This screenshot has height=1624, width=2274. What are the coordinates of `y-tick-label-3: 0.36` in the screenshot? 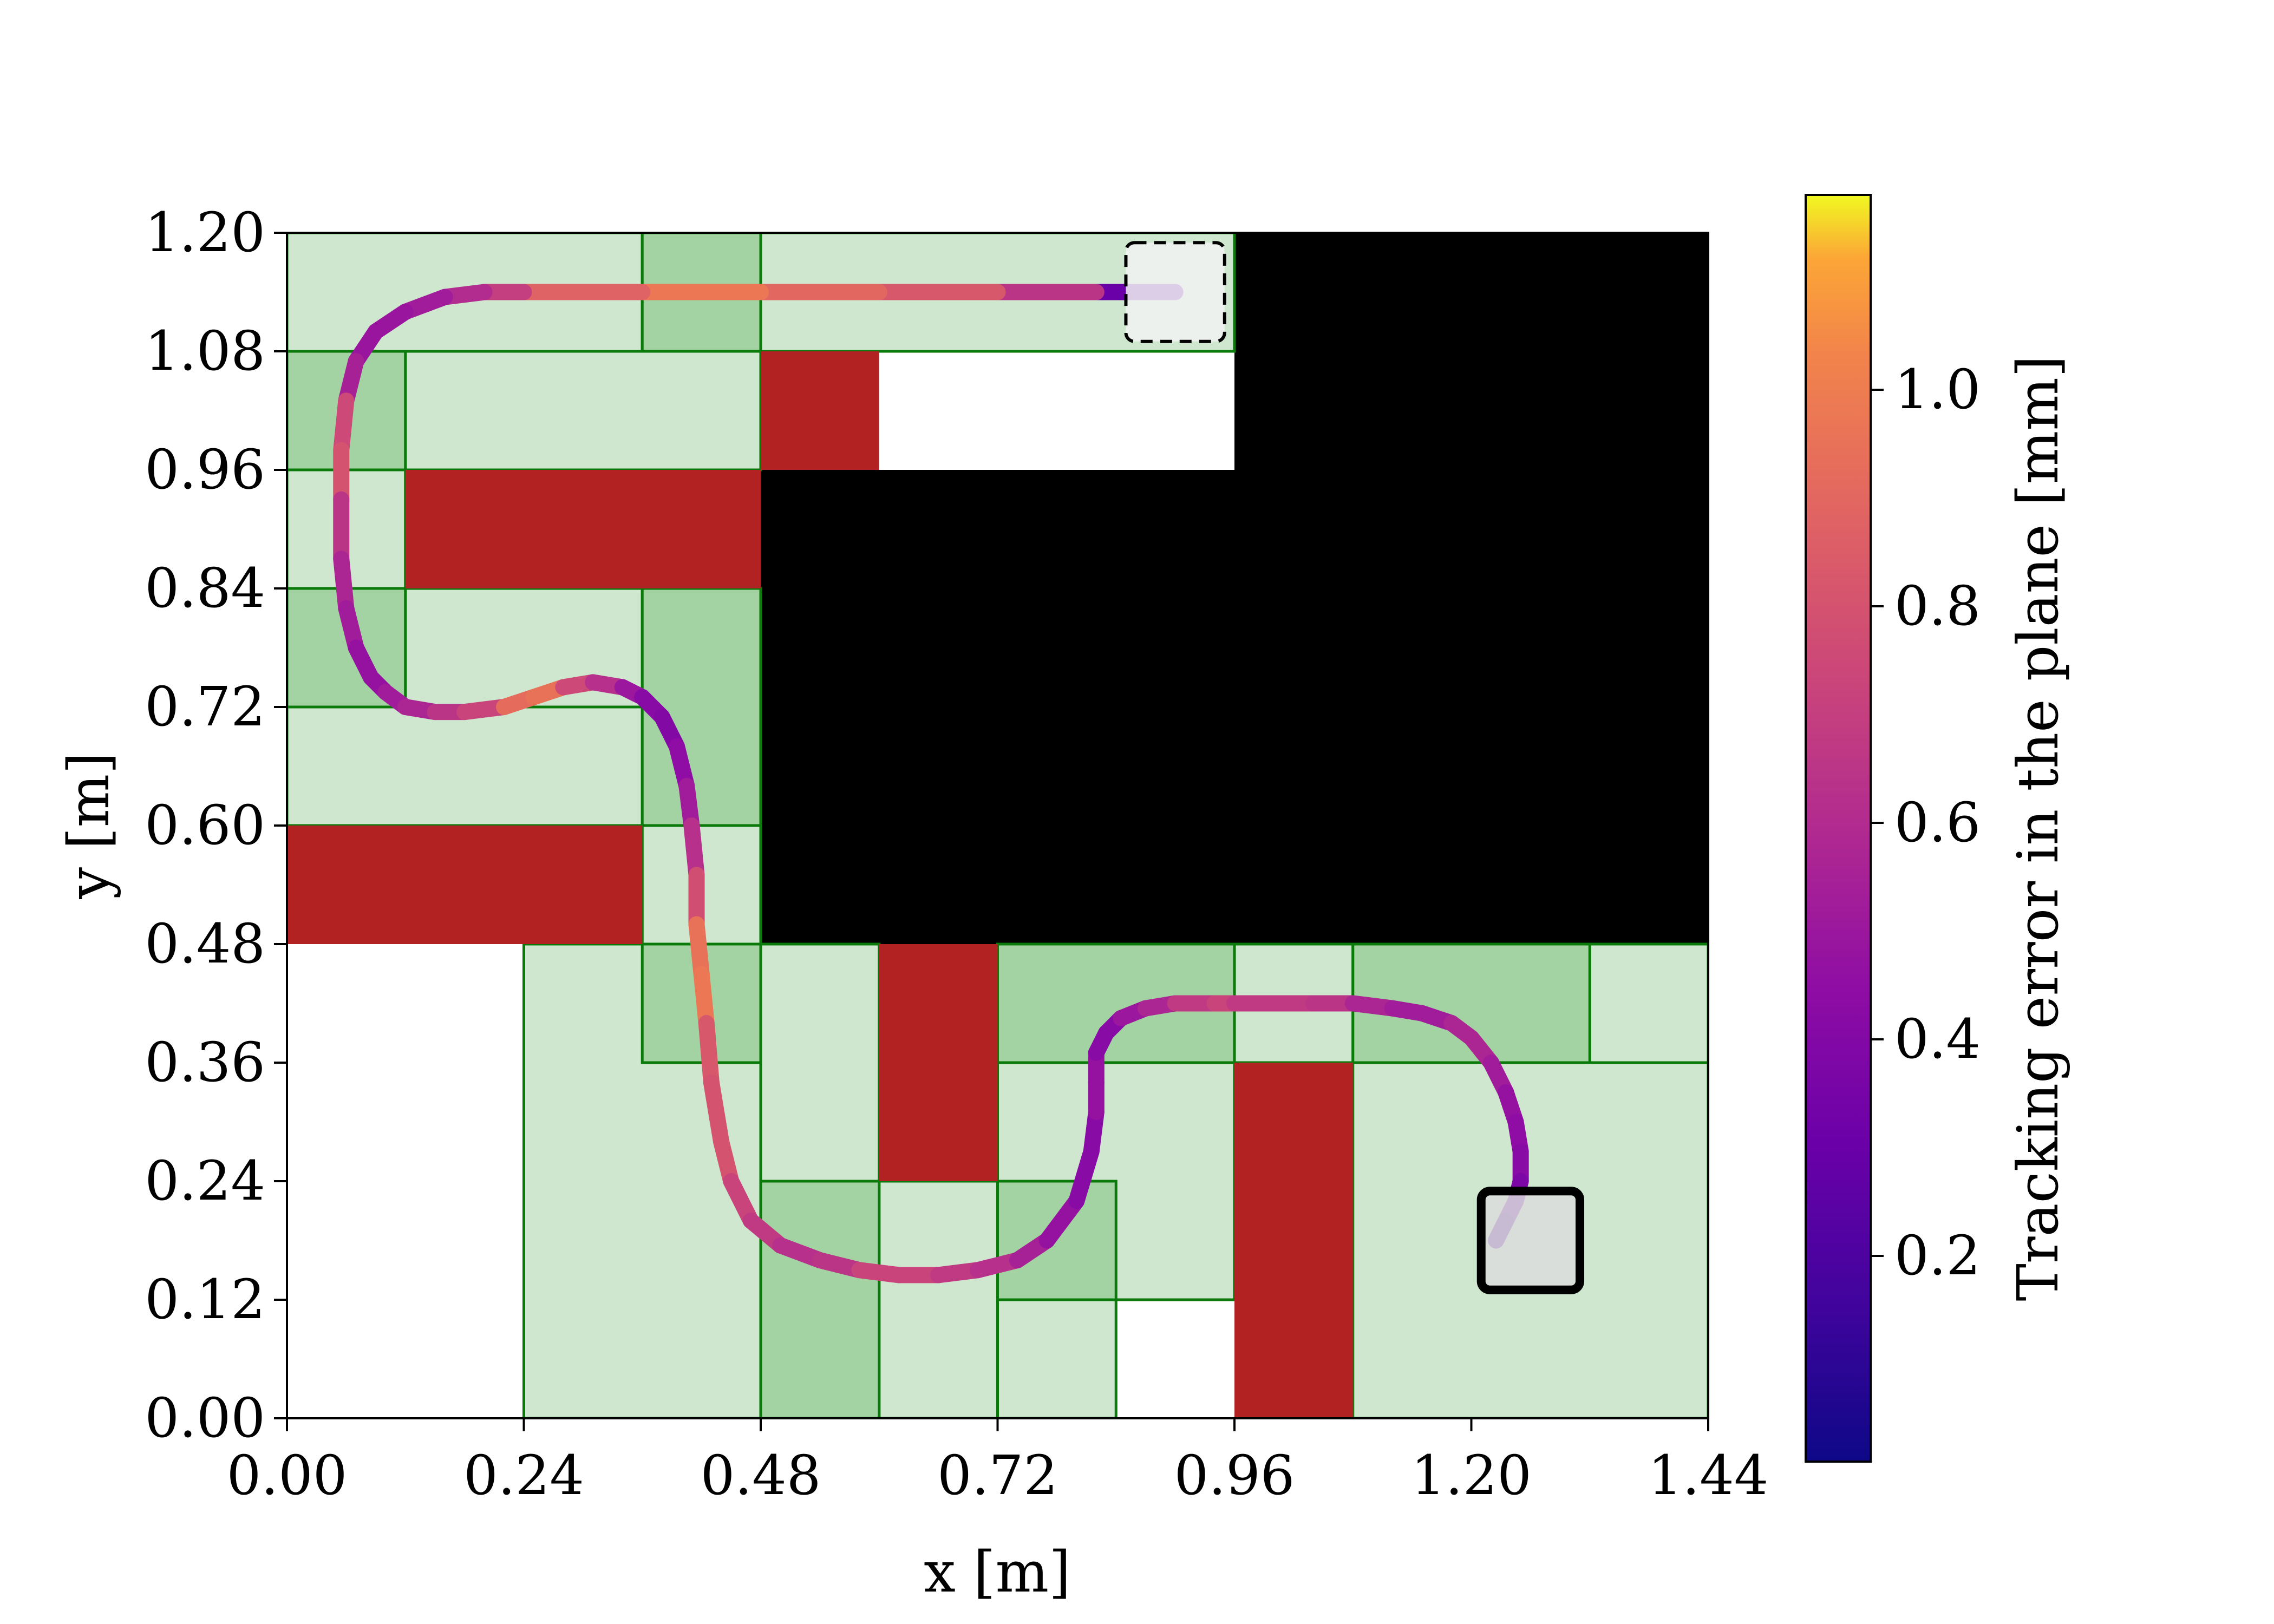 It's located at (205, 1062).